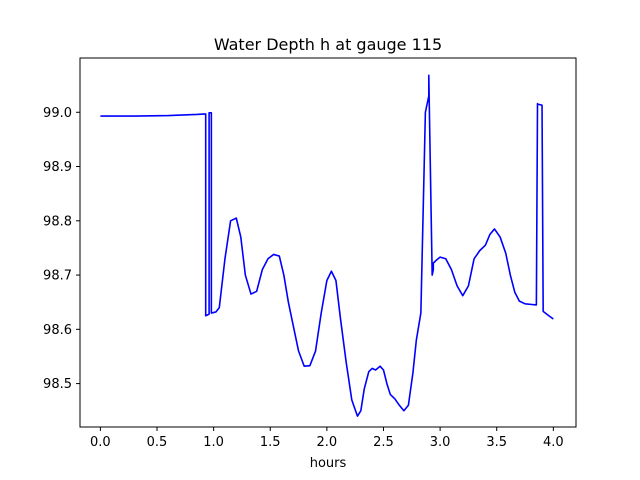  What do you see at coordinates (57, 113) in the screenshot?
I see `y-tick-label: 99.0` at bounding box center [57, 113].